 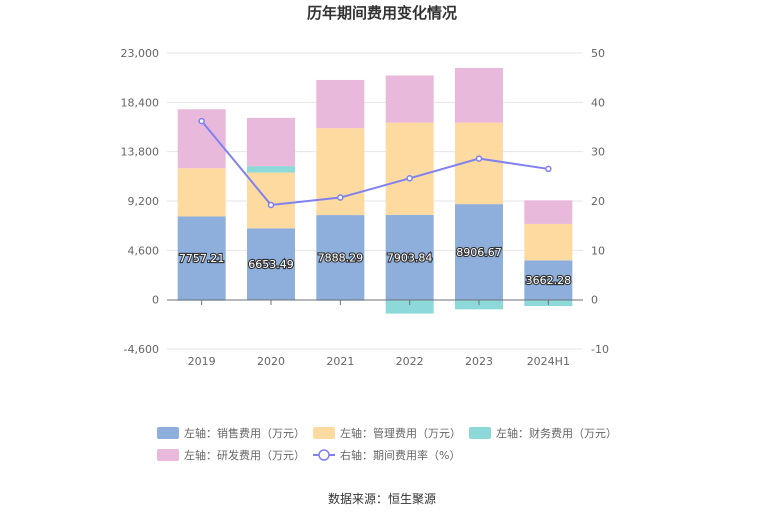 I want to click on bar-value-label: 6653.49, so click(x=271, y=264).